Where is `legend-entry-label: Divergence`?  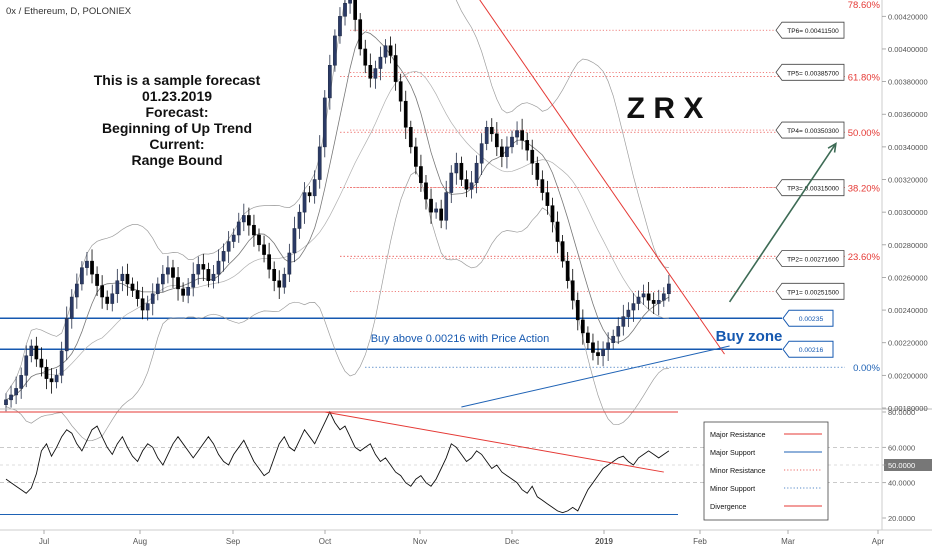
legend-entry-label: Divergence is located at coordinates (728, 506).